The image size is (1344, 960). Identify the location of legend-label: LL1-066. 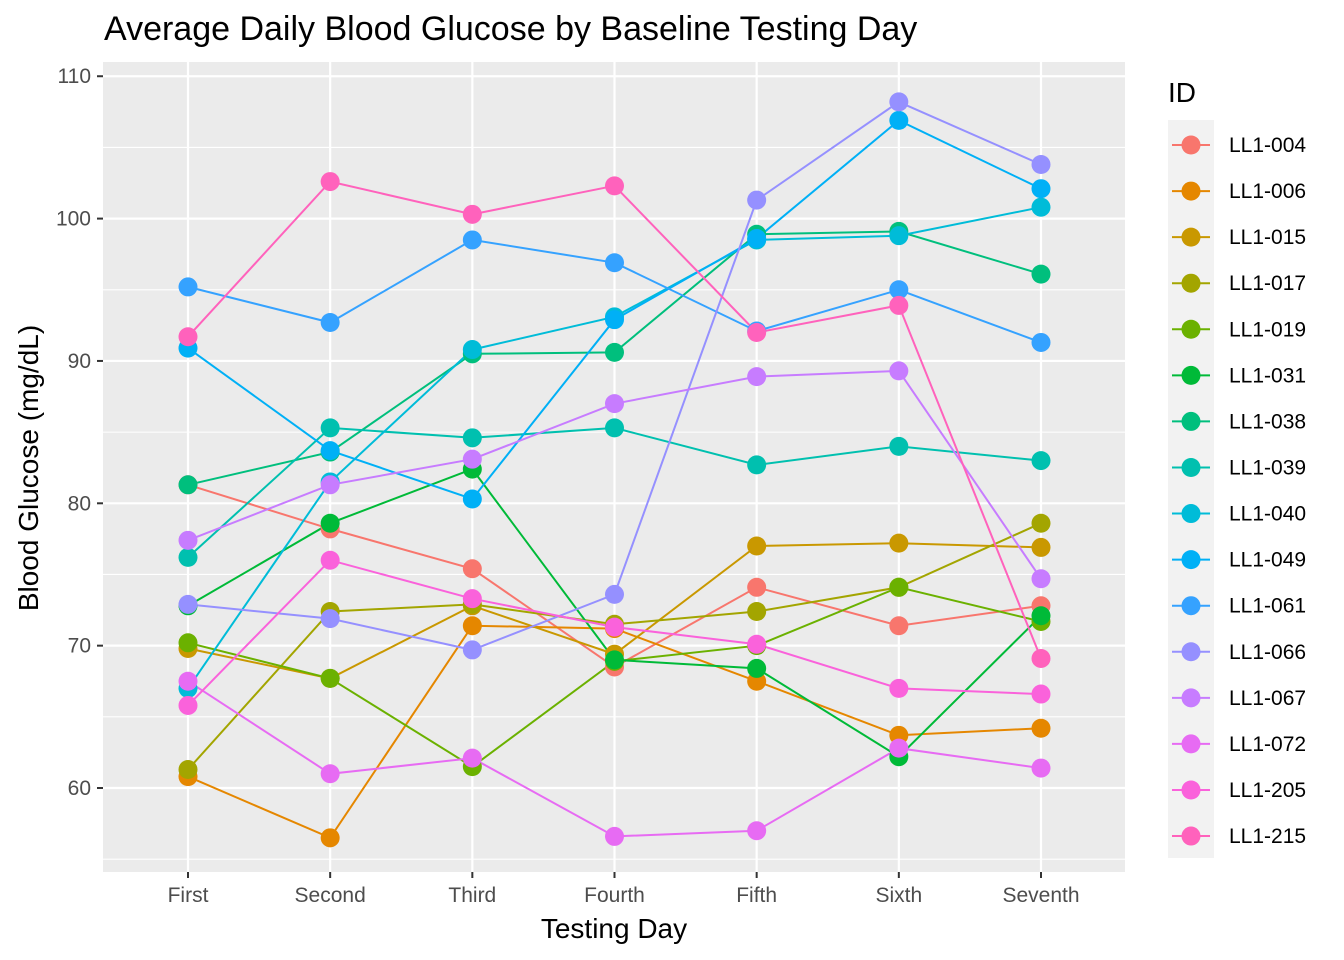
(1267, 652).